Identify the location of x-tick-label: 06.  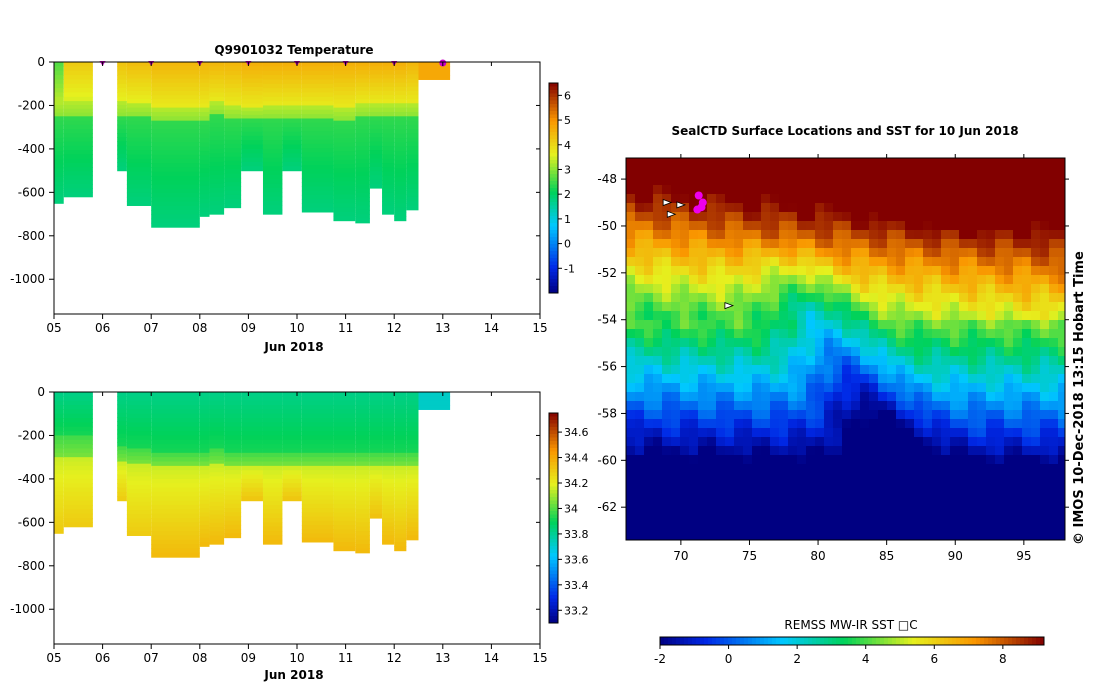
(102, 328).